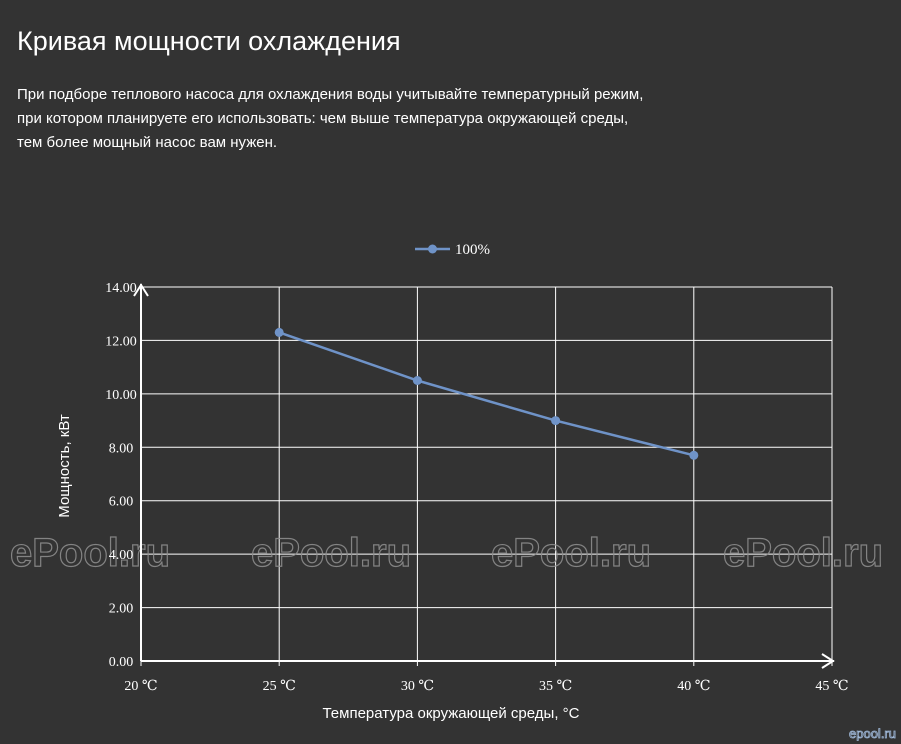  Describe the element at coordinates (452, 250) in the screenshot. I see `legend: 100%` at that location.